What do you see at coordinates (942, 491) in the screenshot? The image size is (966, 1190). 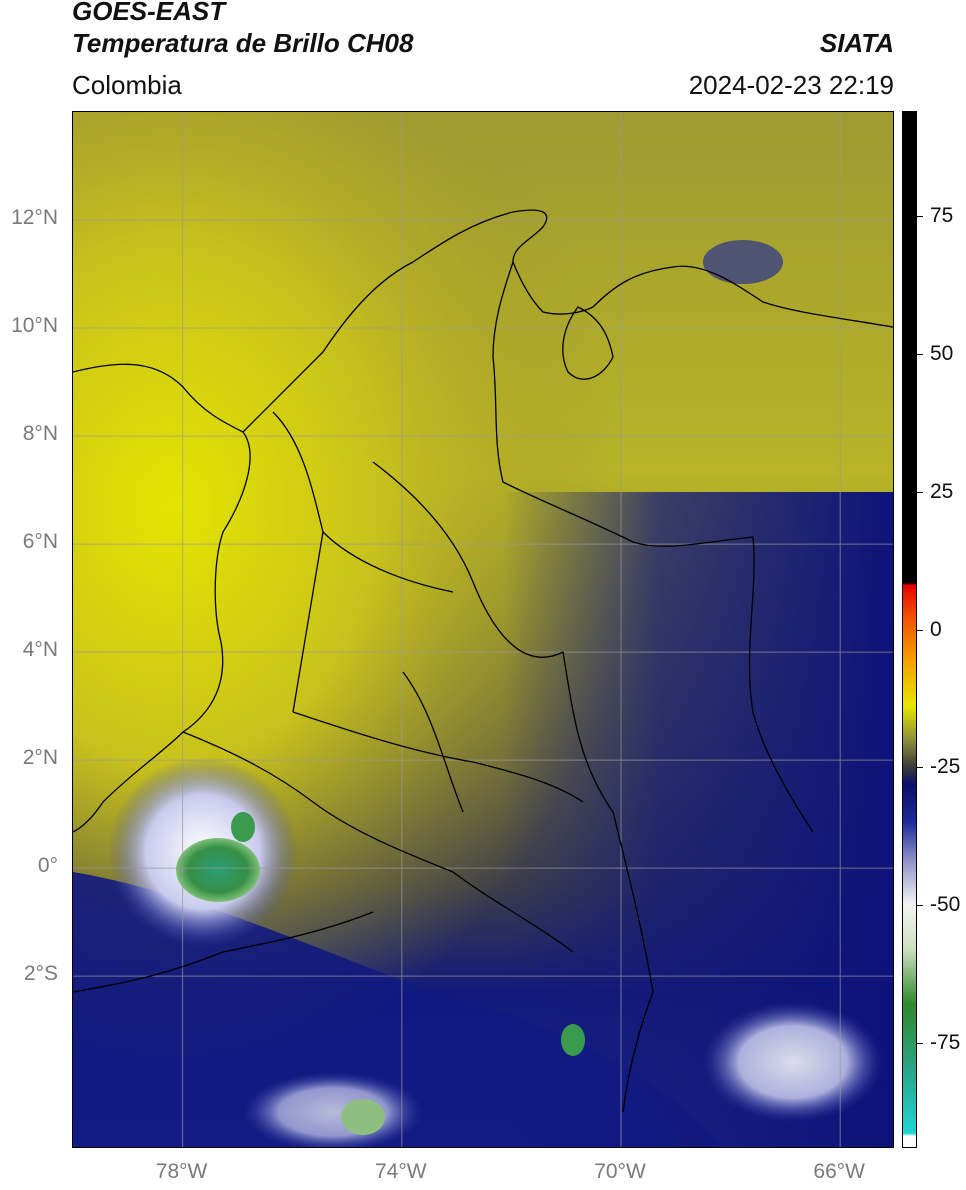 I see `colorbar-label: 25` at bounding box center [942, 491].